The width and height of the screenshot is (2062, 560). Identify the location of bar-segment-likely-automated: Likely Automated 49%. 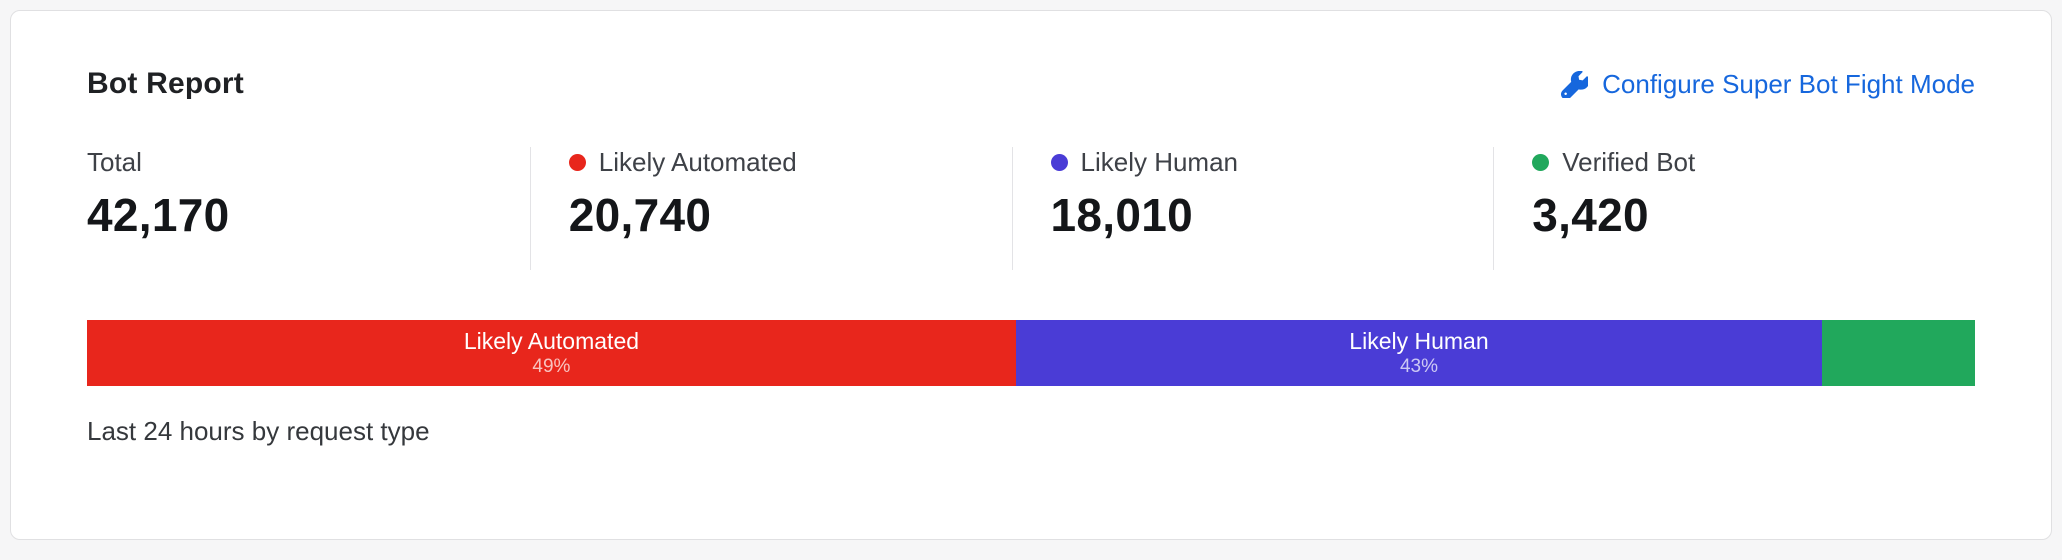
(551, 353).